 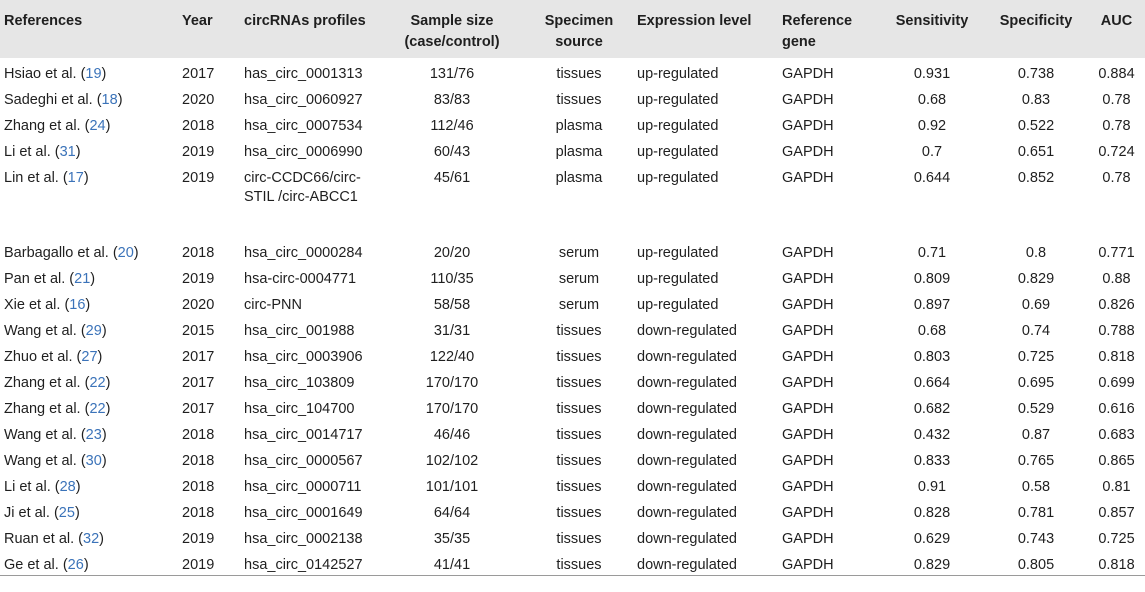 What do you see at coordinates (1116, 562) in the screenshot?
I see `cell-auc: 0.818` at bounding box center [1116, 562].